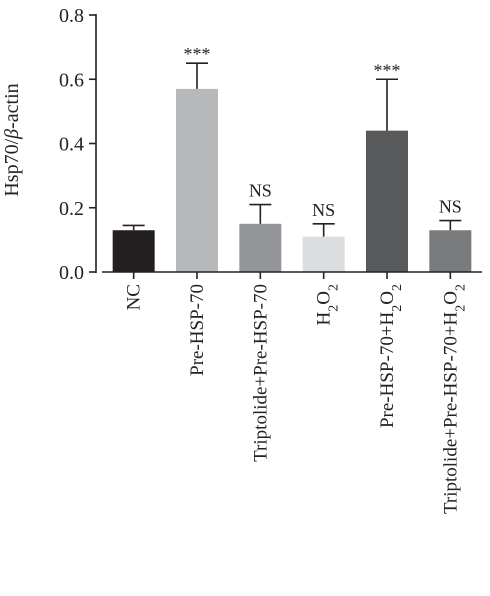 The width and height of the screenshot is (490, 596). What do you see at coordinates (71, 16) in the screenshot?
I see `y-tick-label: 0.8` at bounding box center [71, 16].